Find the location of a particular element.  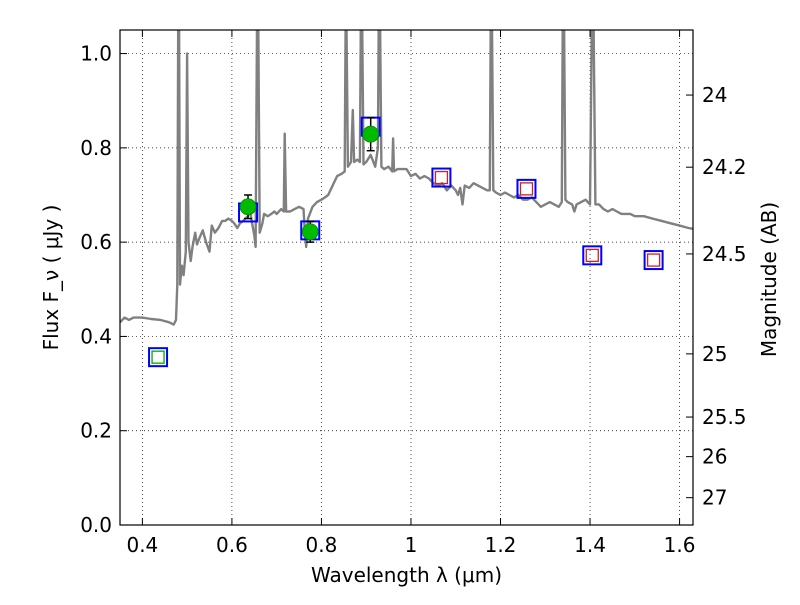

right-tick-label: 25.5 is located at coordinates (724, 417).